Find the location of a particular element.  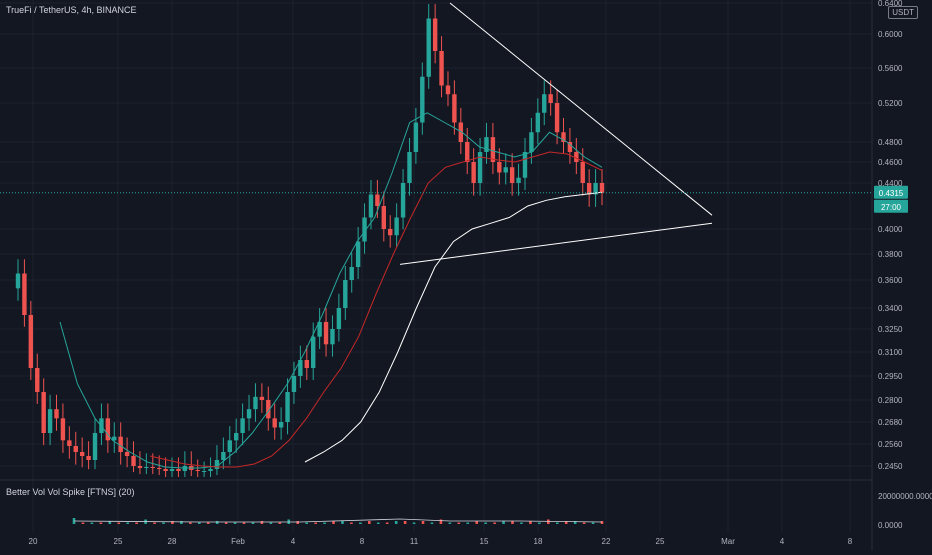

time-tick-label: 28 is located at coordinates (172, 541).